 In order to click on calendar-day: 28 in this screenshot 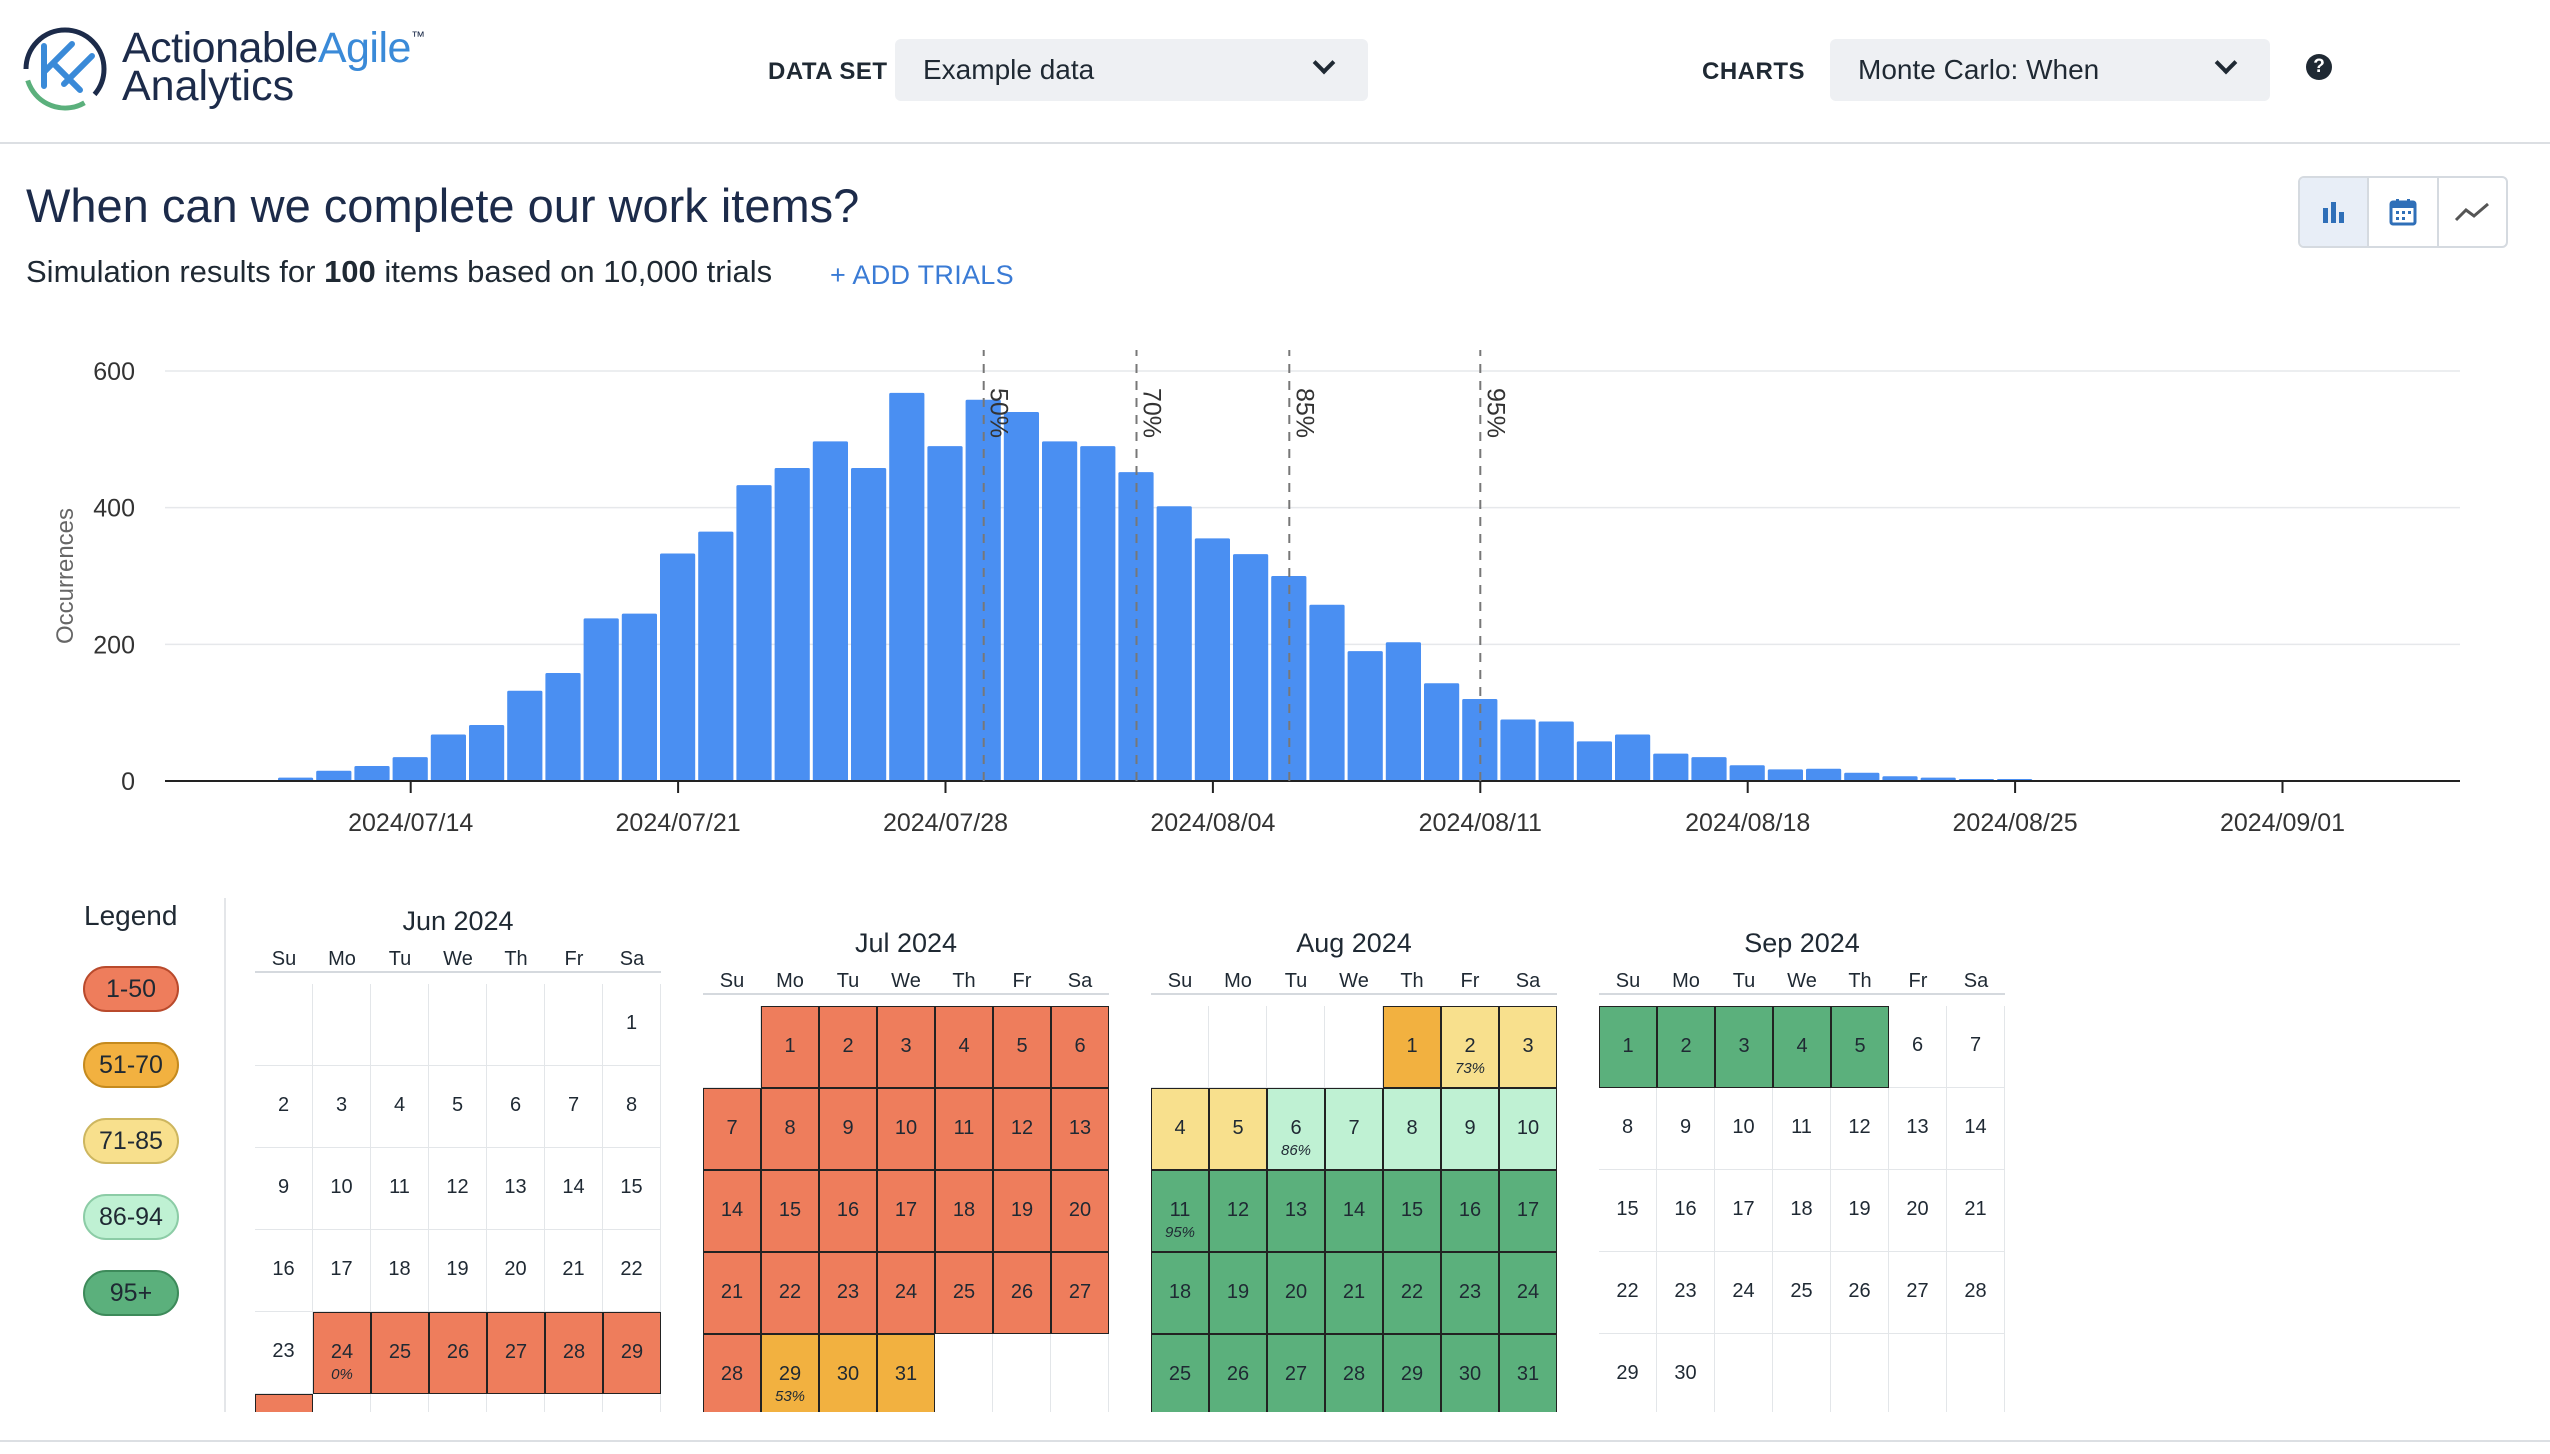, I will do `click(732, 1373)`.